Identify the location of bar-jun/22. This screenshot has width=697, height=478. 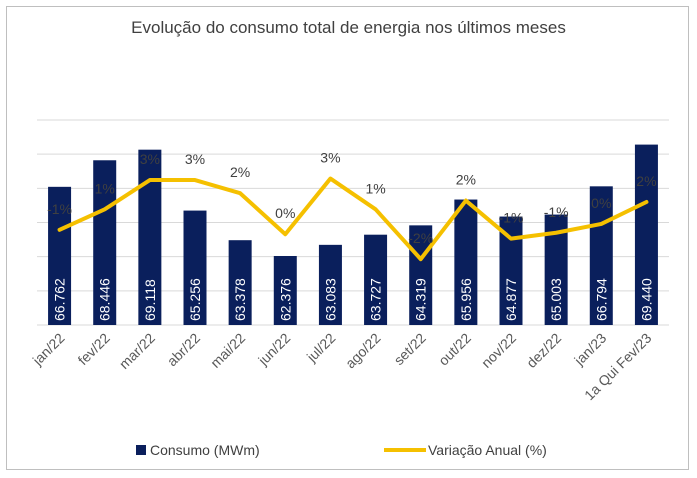
(285, 290).